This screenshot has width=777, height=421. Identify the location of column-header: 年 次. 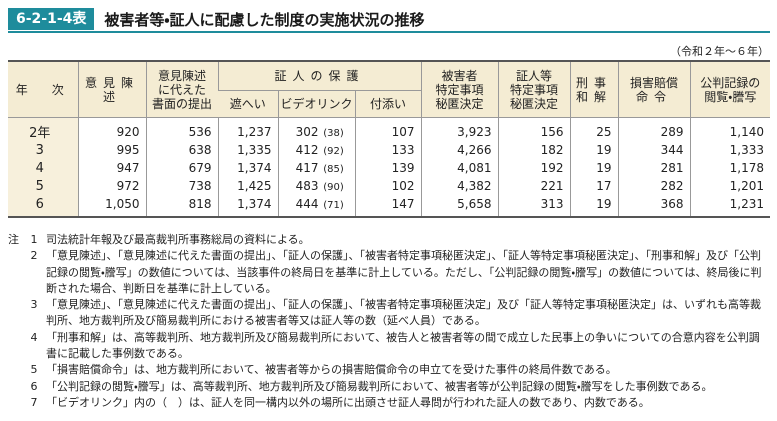
(43, 89).